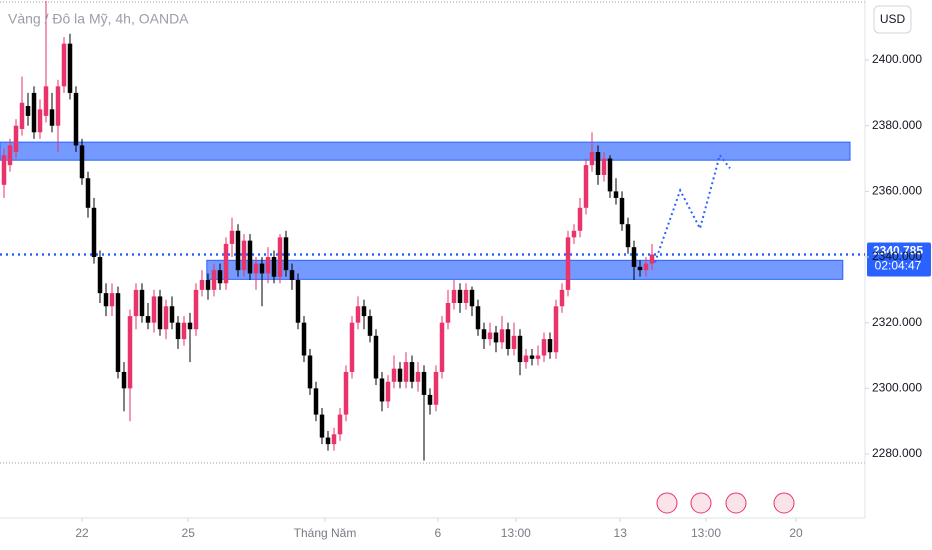 The image size is (932, 550). Describe the element at coordinates (437, 533) in the screenshot. I see `x-tick-label: 6` at that location.